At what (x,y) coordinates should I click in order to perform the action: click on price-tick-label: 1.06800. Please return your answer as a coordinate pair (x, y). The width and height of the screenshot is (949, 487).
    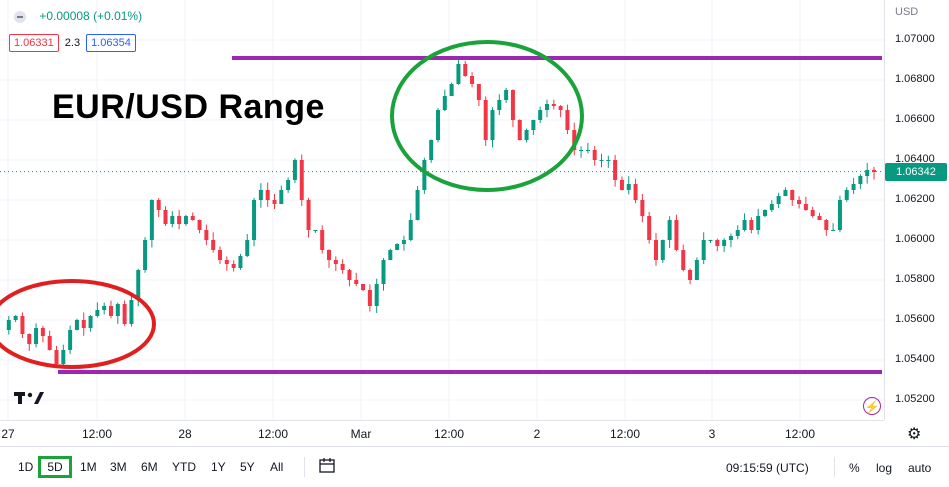
    Looking at the image, I should click on (915, 79).